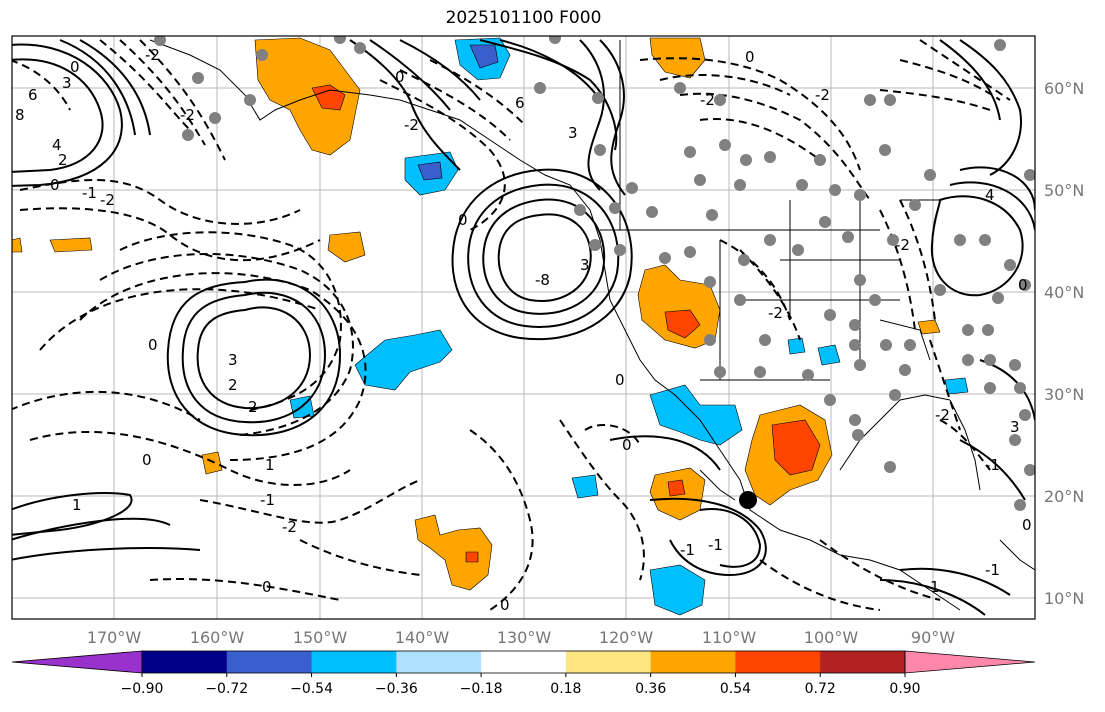 This screenshot has width=1105, height=712. What do you see at coordinates (677, 58) in the screenshot?
I see `anomaly-yukon-orange` at bounding box center [677, 58].